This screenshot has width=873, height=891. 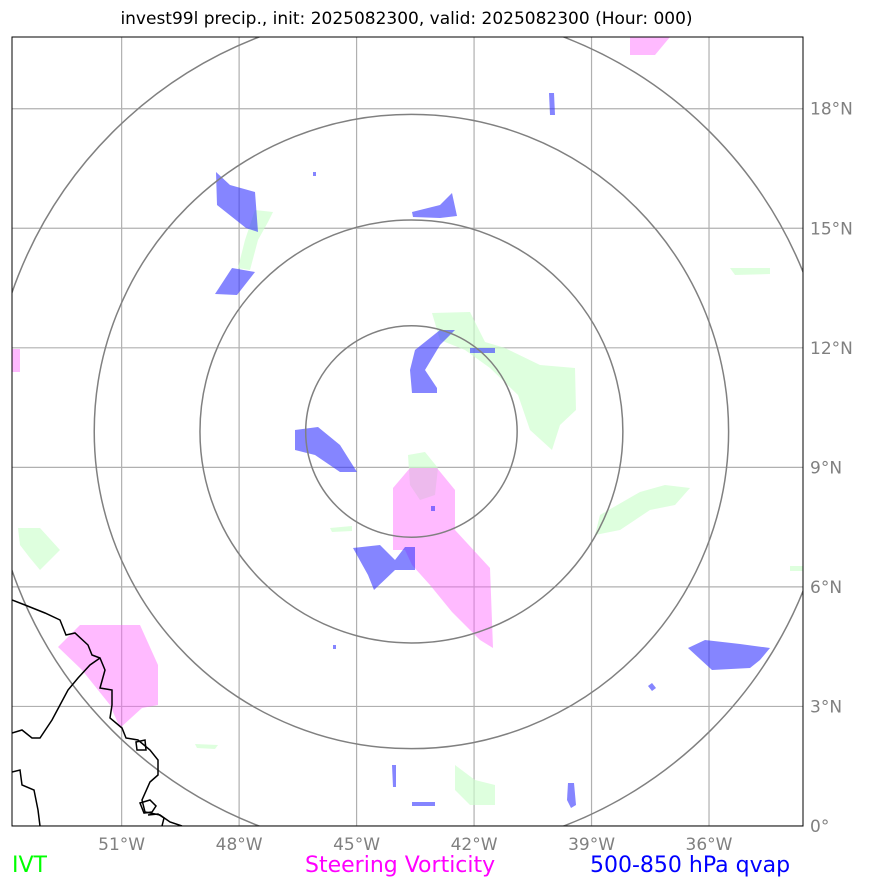 What do you see at coordinates (826, 707) in the screenshot?
I see `y-tick-label: 3°N` at bounding box center [826, 707].